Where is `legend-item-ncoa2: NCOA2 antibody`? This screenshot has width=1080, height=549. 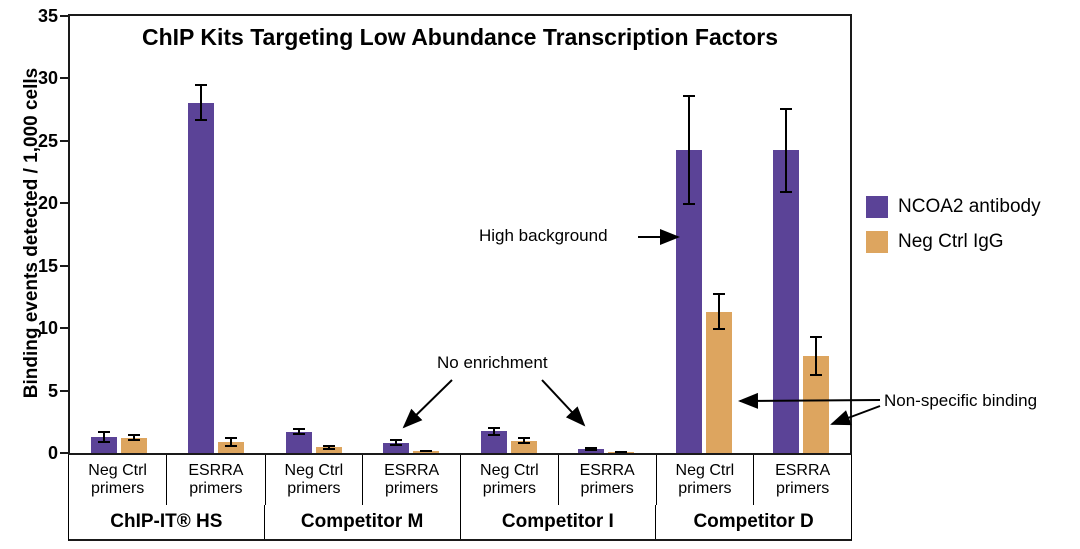 legend-item-ncoa2: NCOA2 antibody is located at coordinates (953, 207).